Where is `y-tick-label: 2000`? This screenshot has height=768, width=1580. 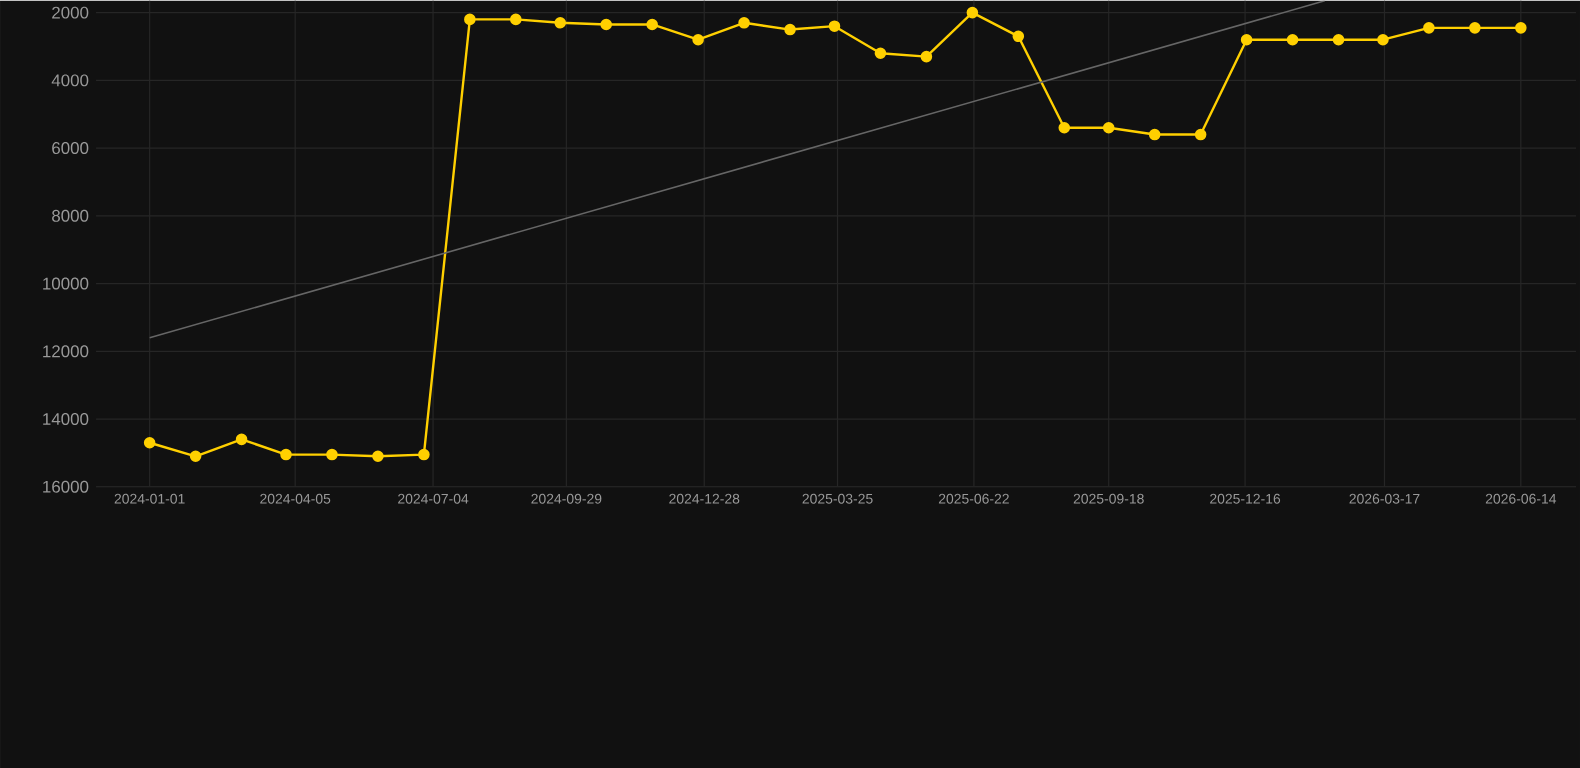 y-tick-label: 2000 is located at coordinates (70, 12).